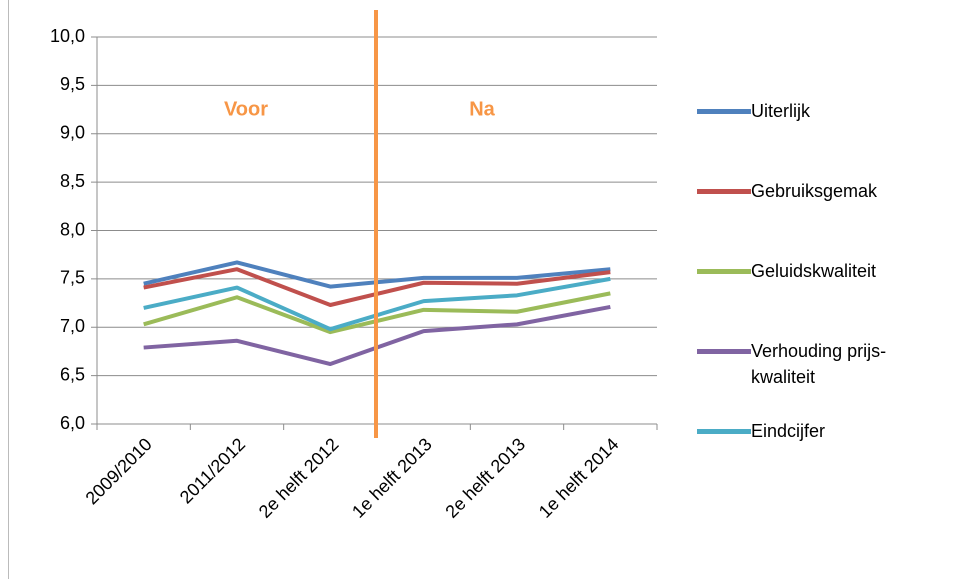  What do you see at coordinates (72, 229) in the screenshot?
I see `y-tick-label: 8,0` at bounding box center [72, 229].